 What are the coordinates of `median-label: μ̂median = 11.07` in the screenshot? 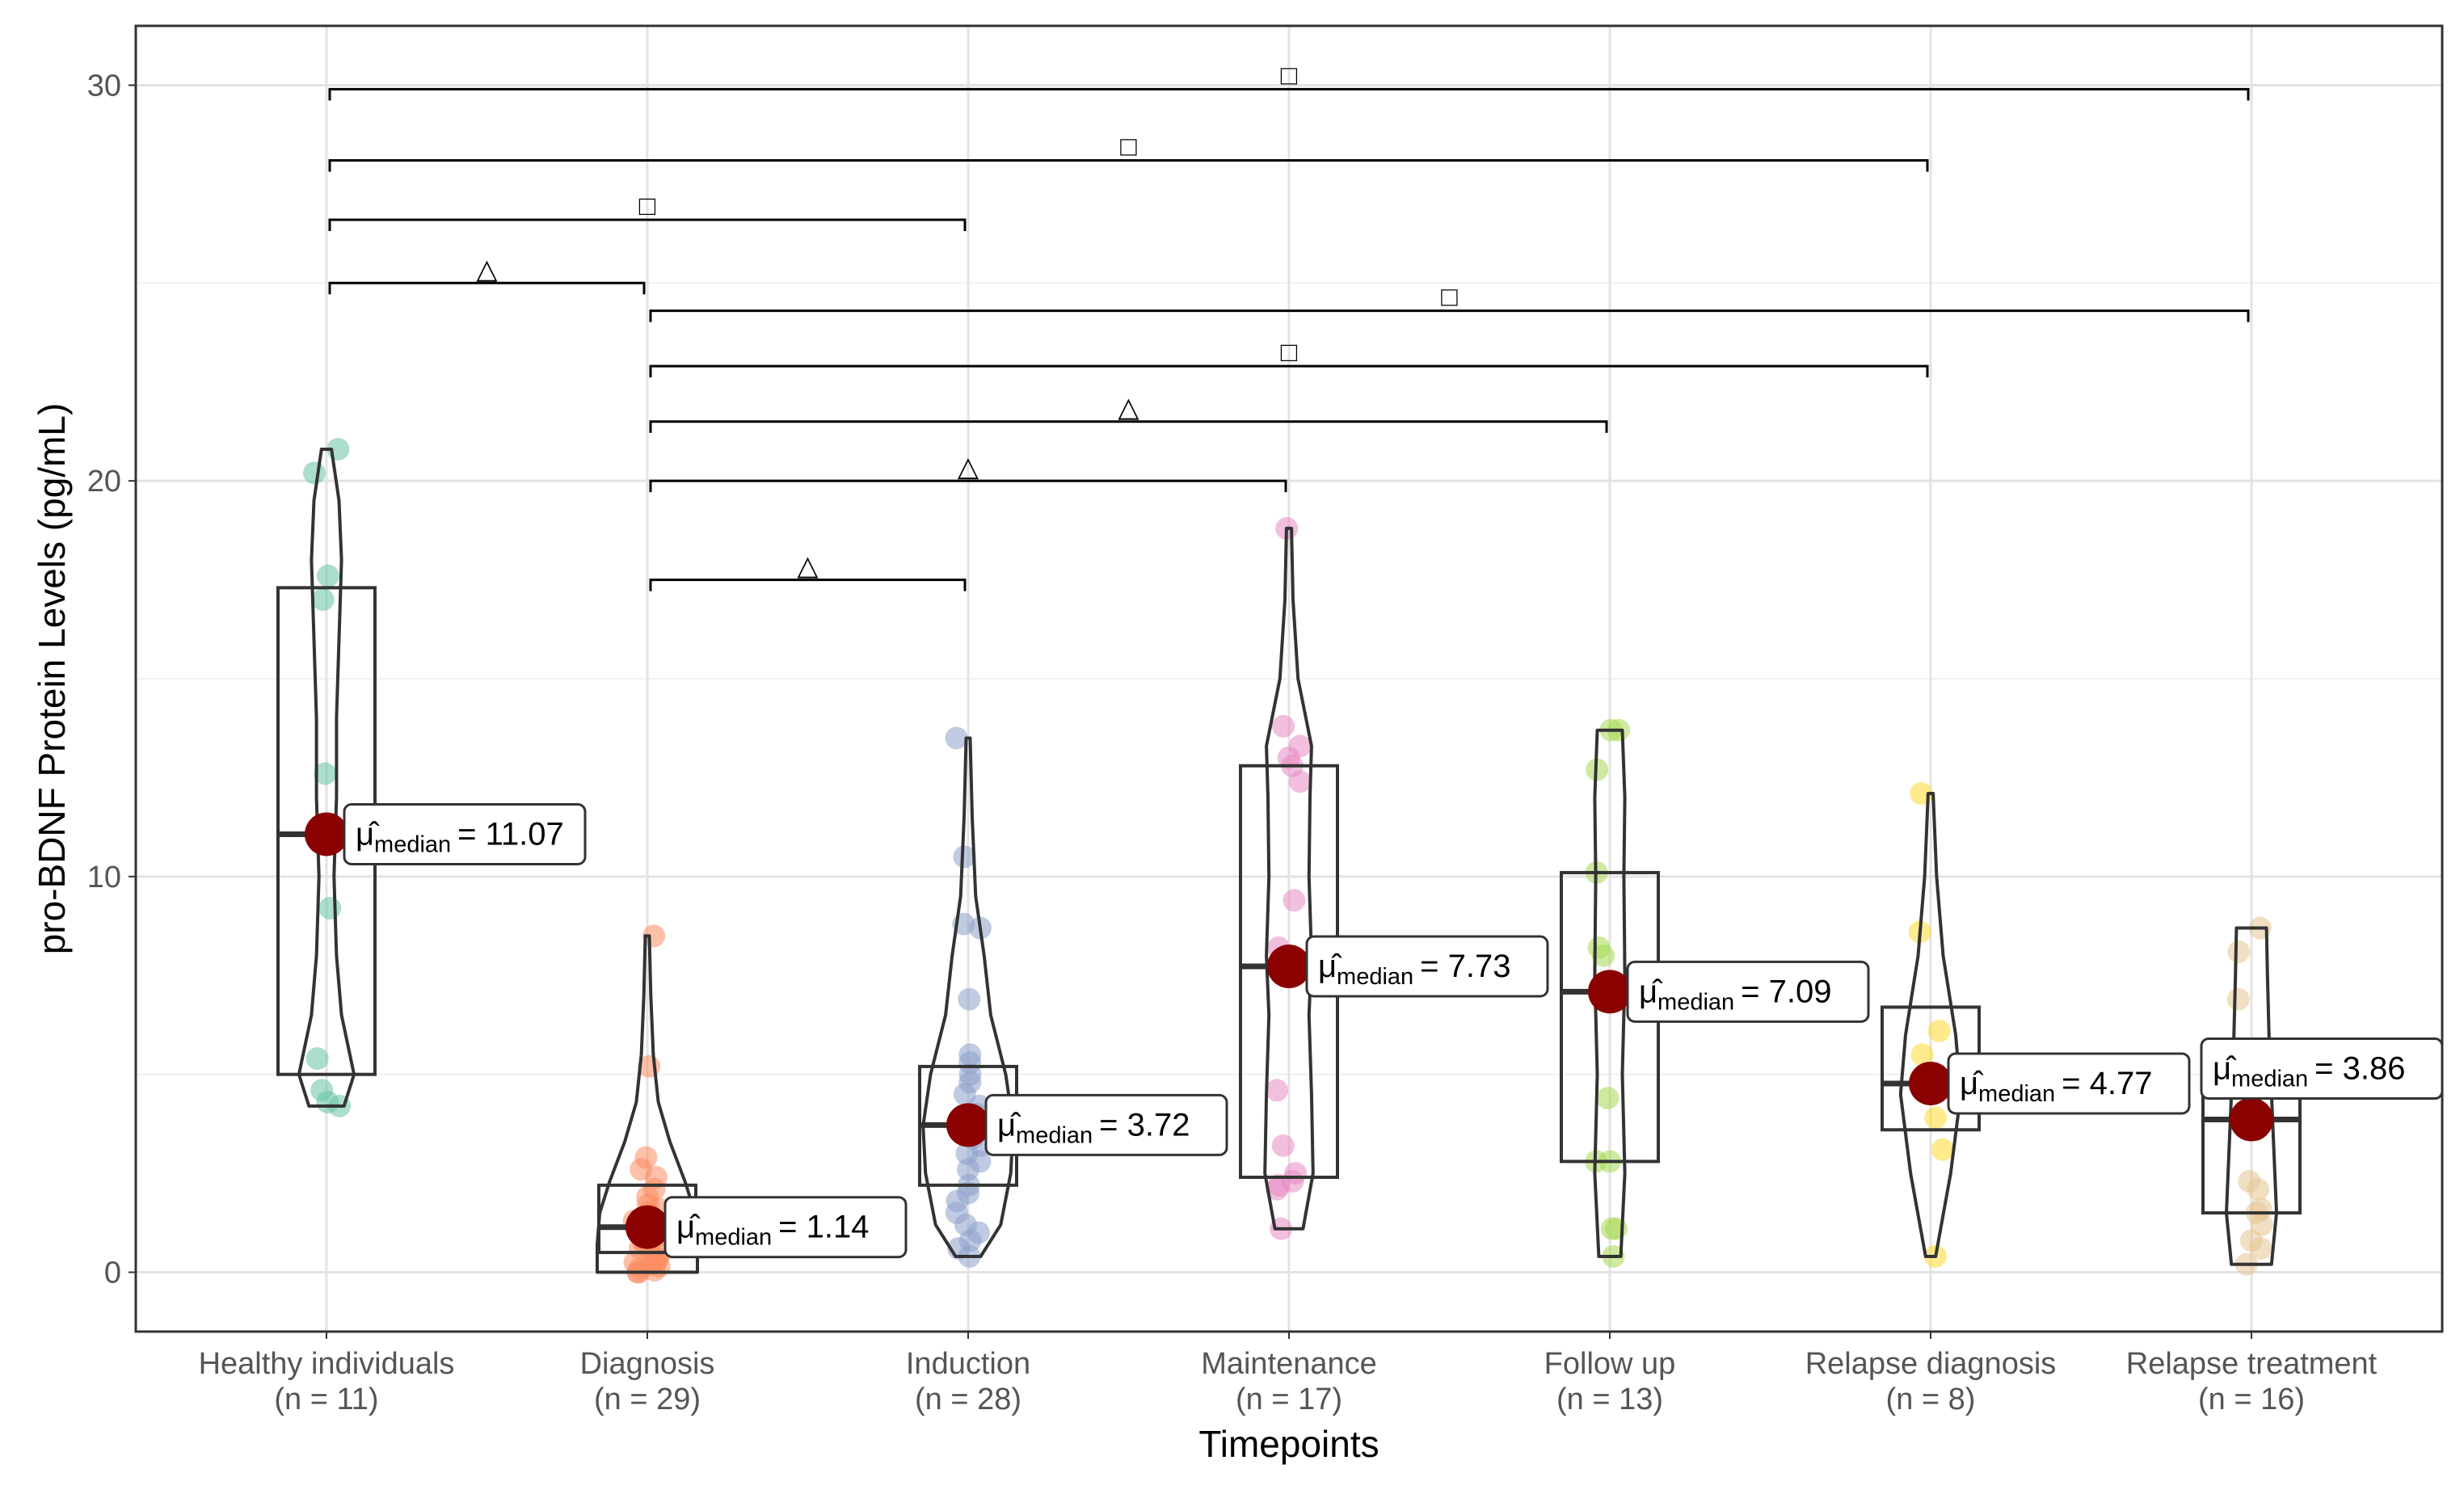 It's located at (465, 833).